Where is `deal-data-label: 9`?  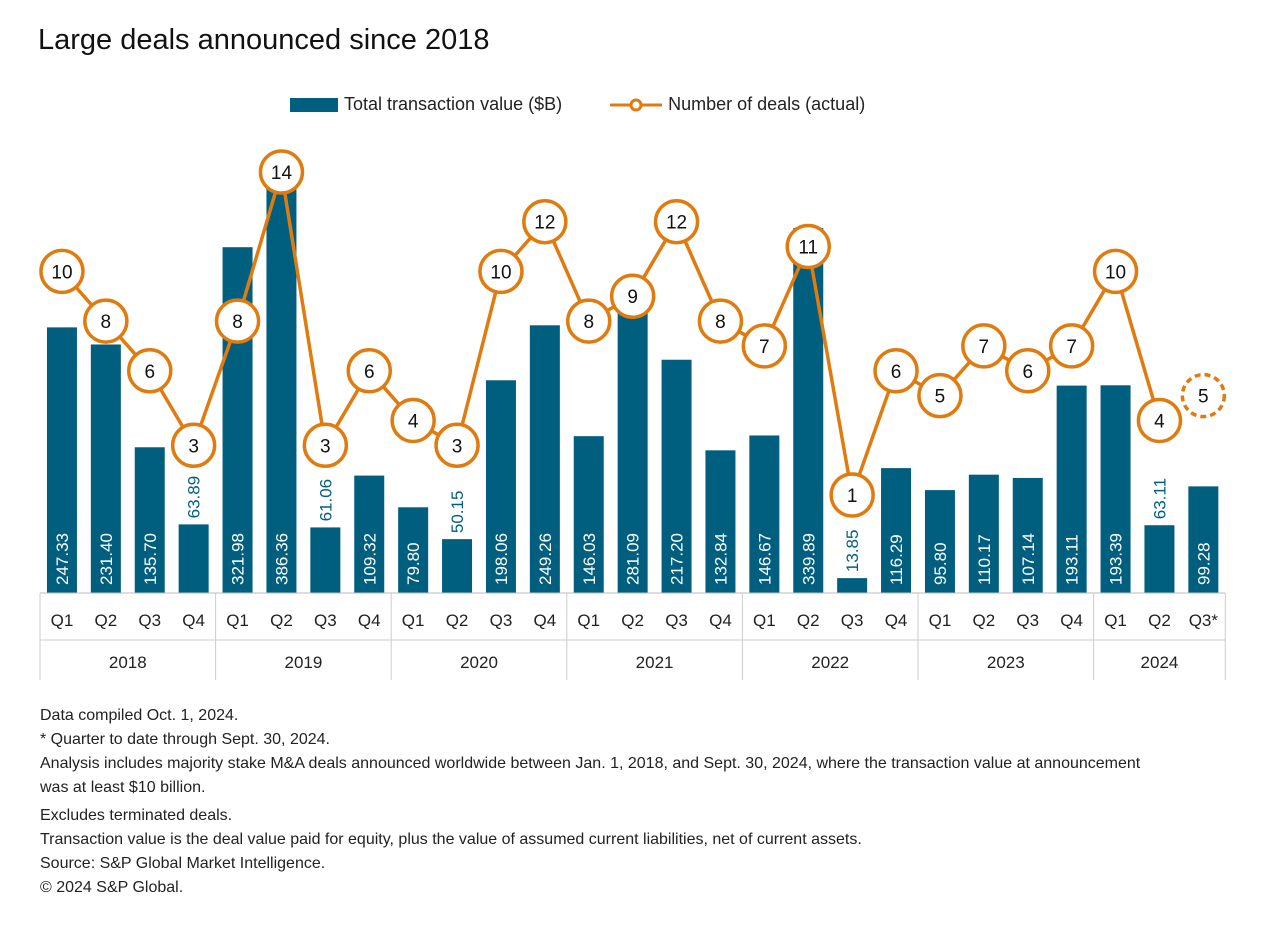 deal-data-label: 9 is located at coordinates (632, 297).